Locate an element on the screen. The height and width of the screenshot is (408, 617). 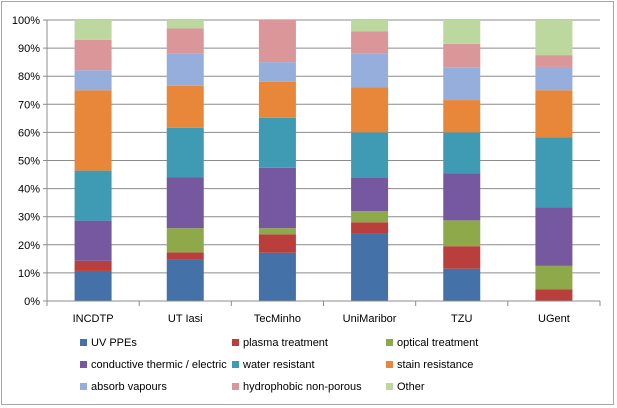
bar-ugent-hydrophobic-non-porous is located at coordinates (554, 61).